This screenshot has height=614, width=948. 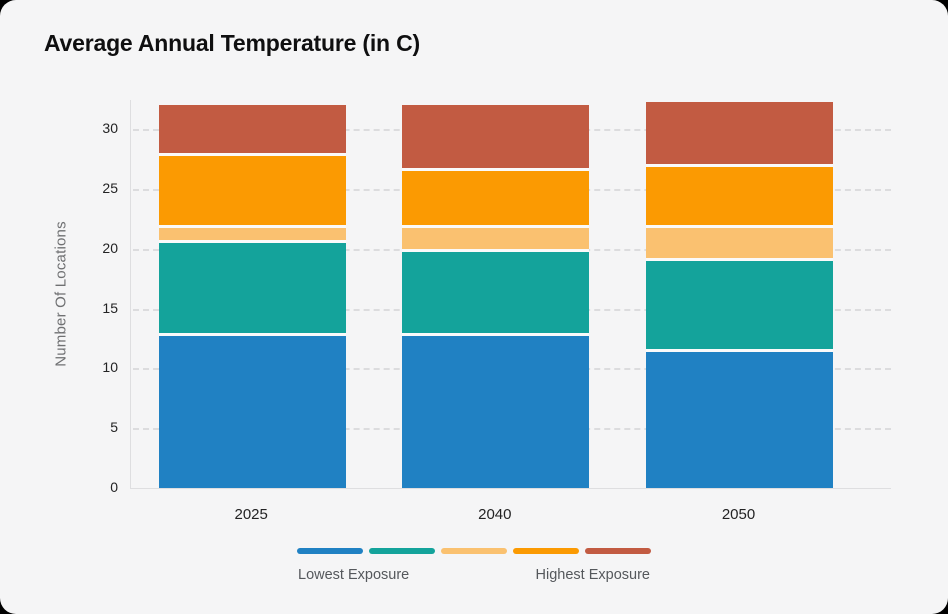 I want to click on y-tick-label-20: 20, so click(x=110, y=247).